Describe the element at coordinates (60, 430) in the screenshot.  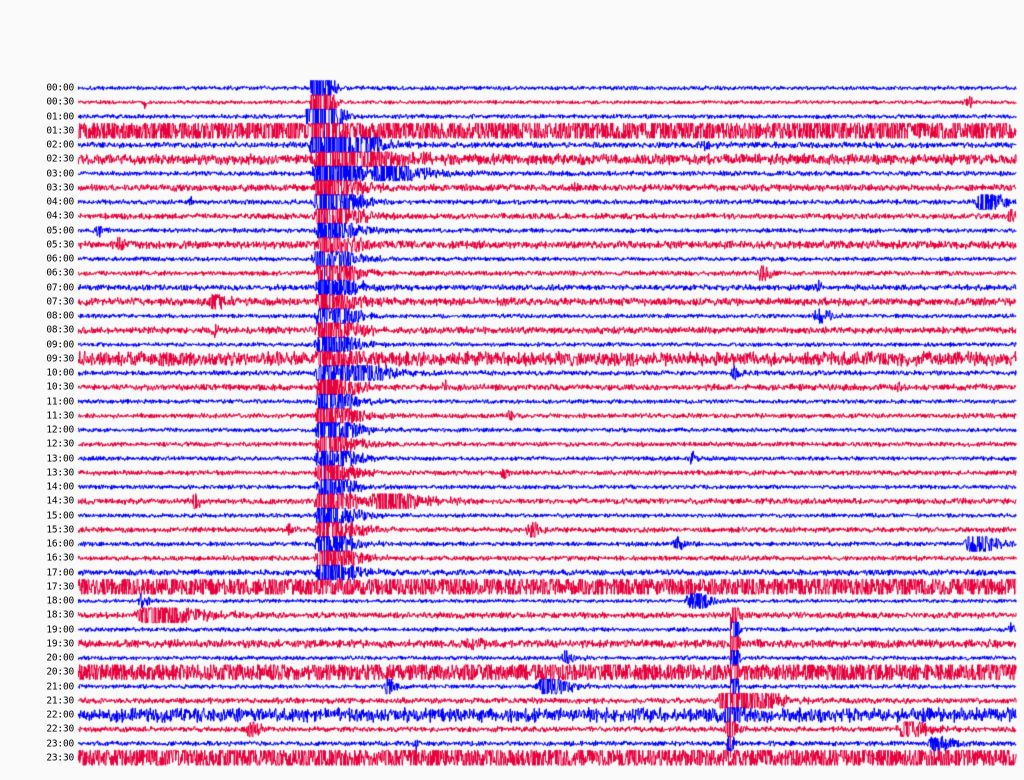
I see `time-label-1200: 12:00` at that location.